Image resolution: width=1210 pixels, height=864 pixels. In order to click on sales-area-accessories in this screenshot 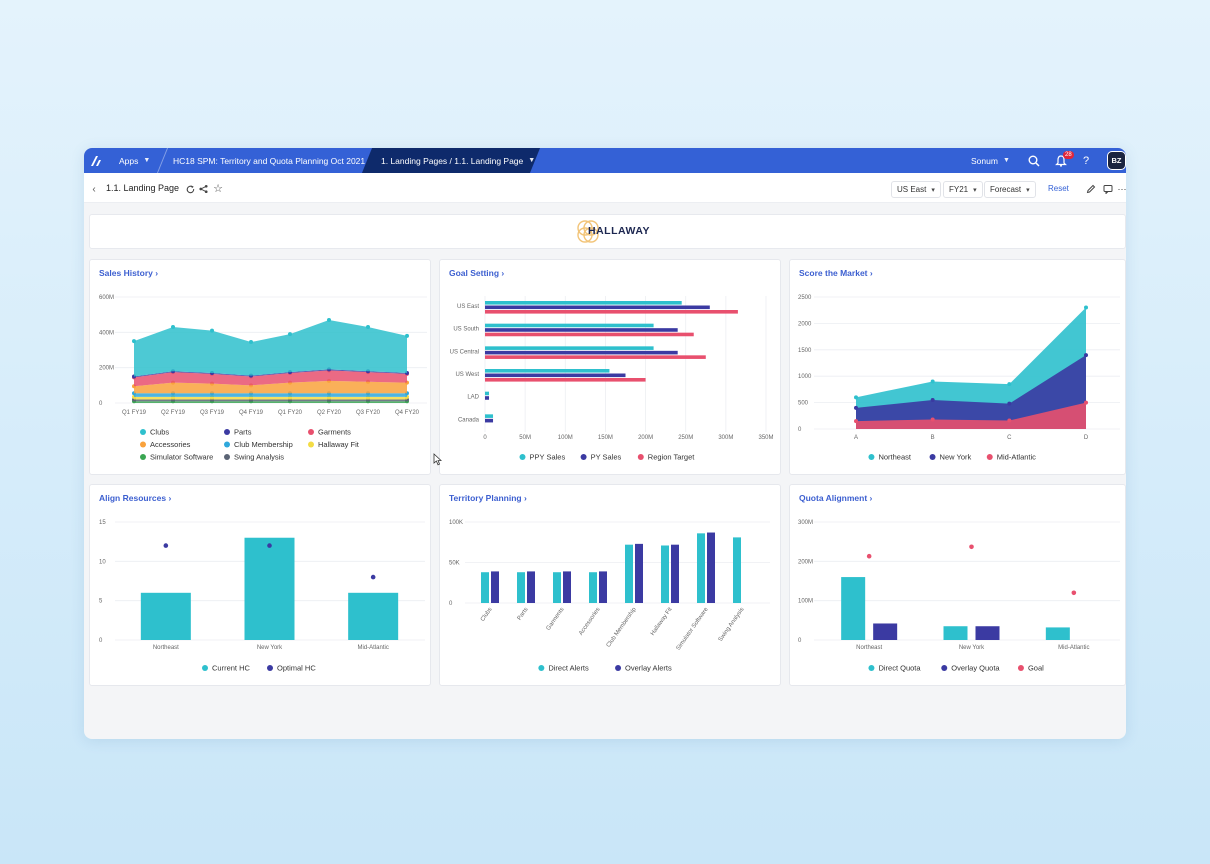, I will do `click(270, 387)`.